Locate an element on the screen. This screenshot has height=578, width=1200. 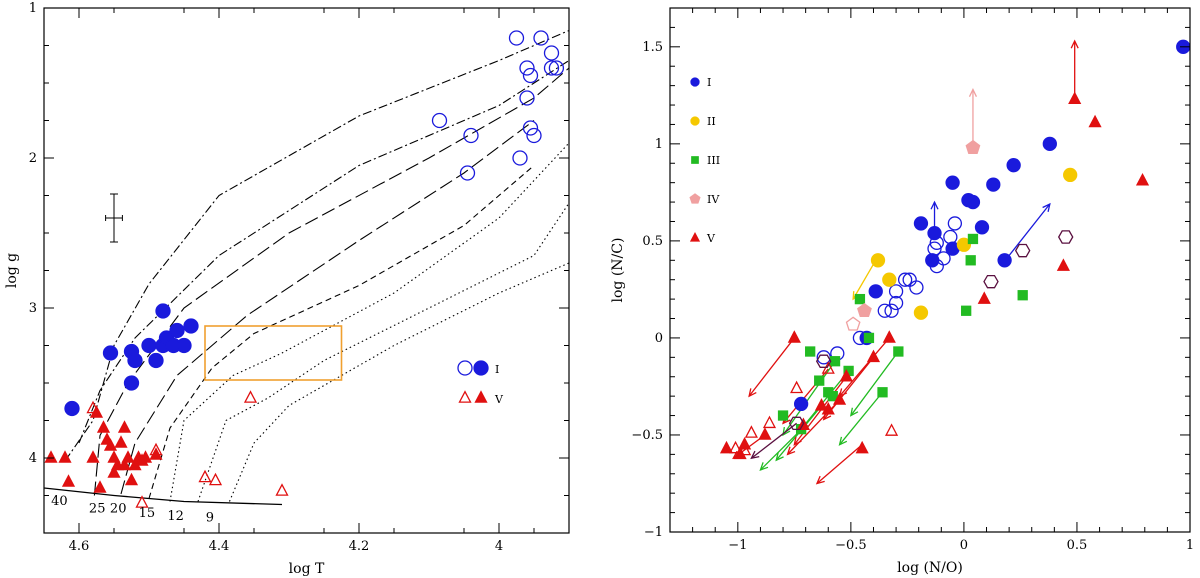
mass-label: 15 is located at coordinates (147, 513).